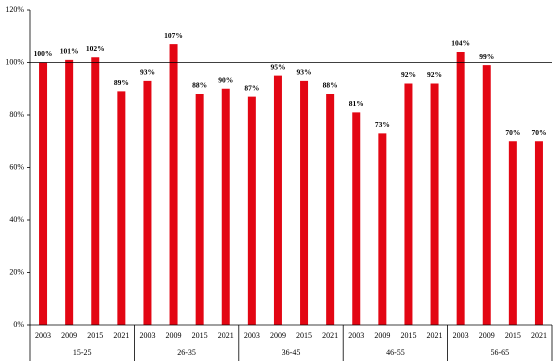 The height and width of the screenshot is (361, 556). I want to click on y-tick-label: 20%, so click(16, 271).